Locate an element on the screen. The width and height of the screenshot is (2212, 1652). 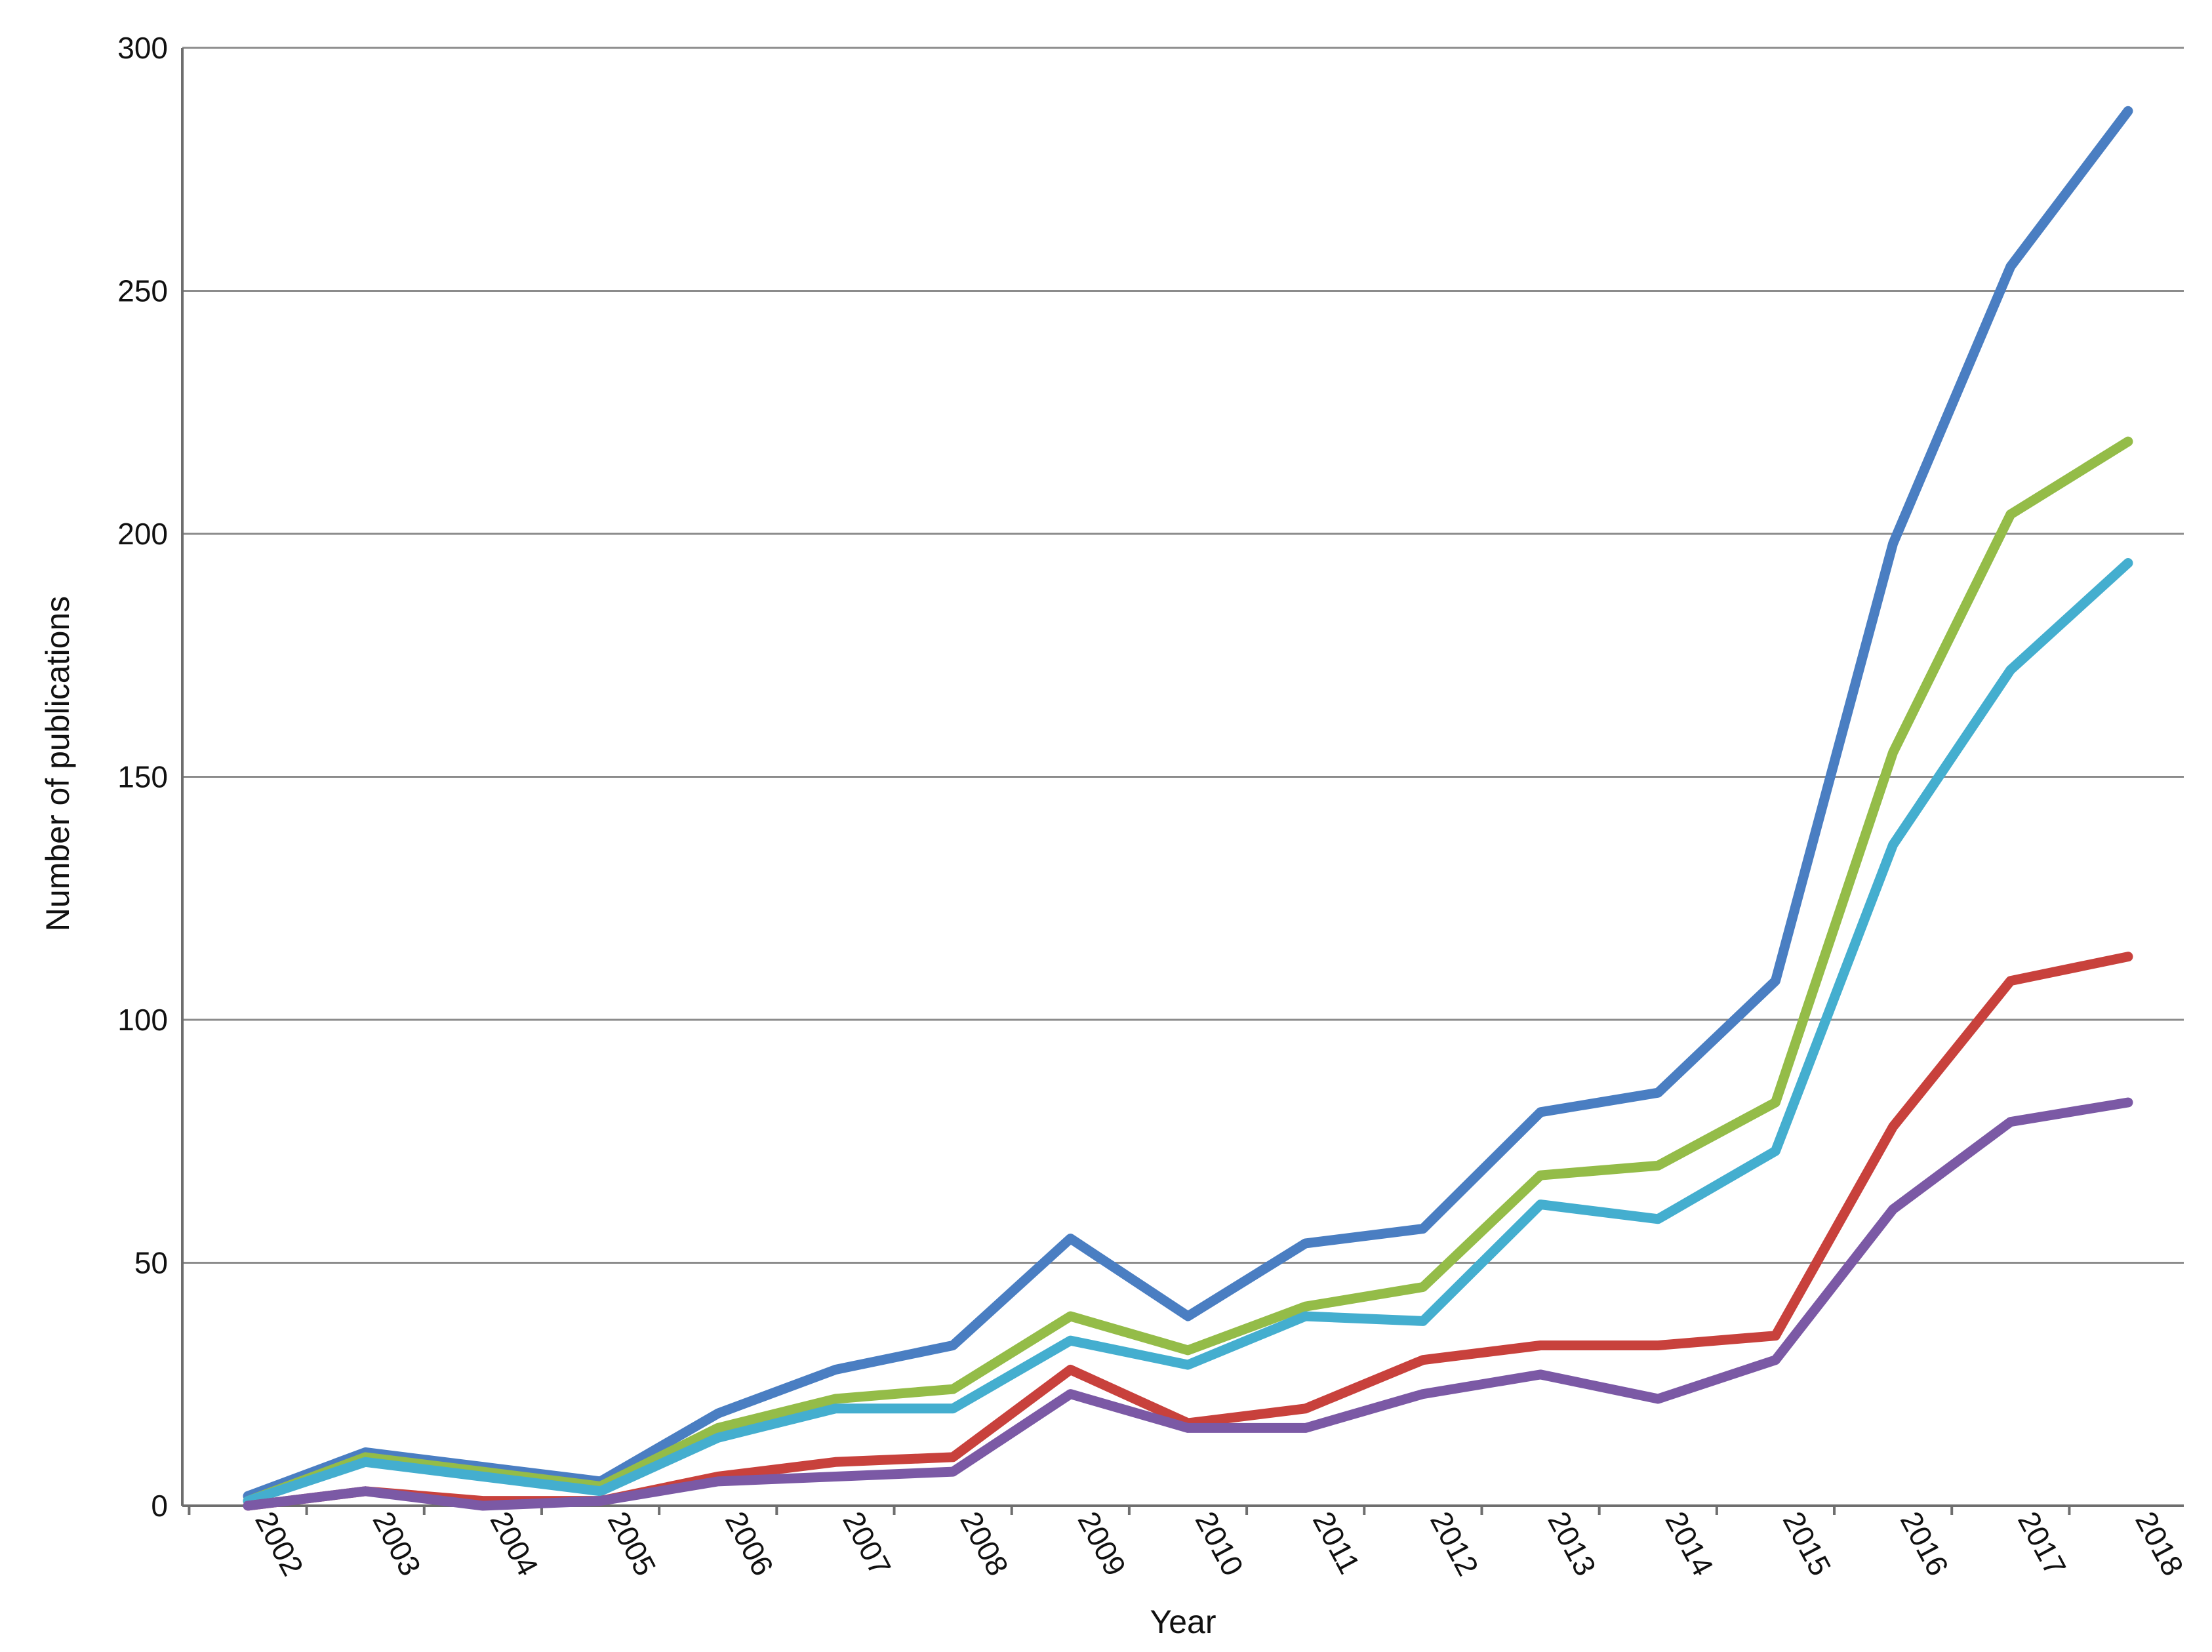
x-tick-label: 2010 is located at coordinates (1220, 1544).